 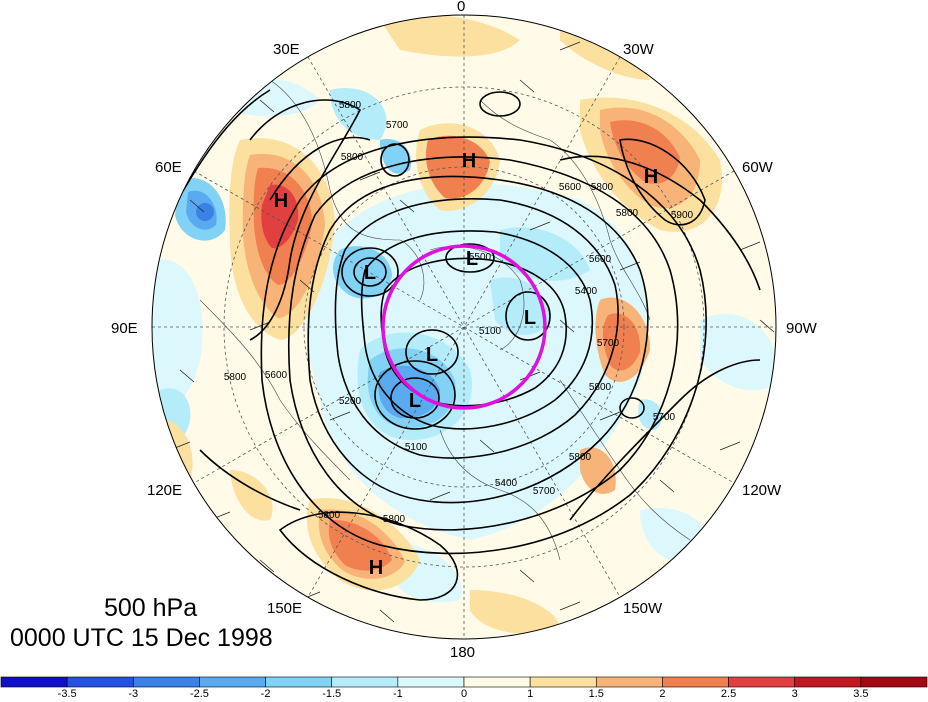 I want to click on lon-label-150w: 150W, so click(x=643, y=608).